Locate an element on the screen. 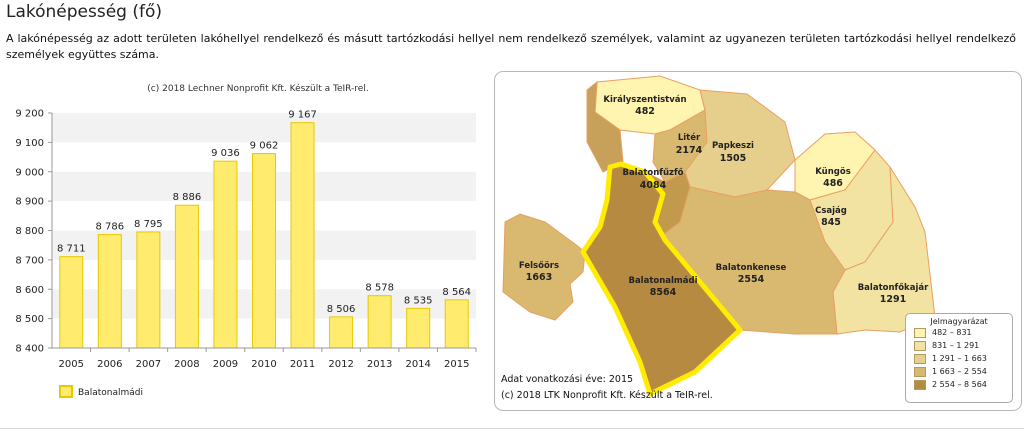 Image resolution: width=1024 pixels, height=443 pixels. region-label-balatonalmadi: Balatonalmádi is located at coordinates (662, 281).